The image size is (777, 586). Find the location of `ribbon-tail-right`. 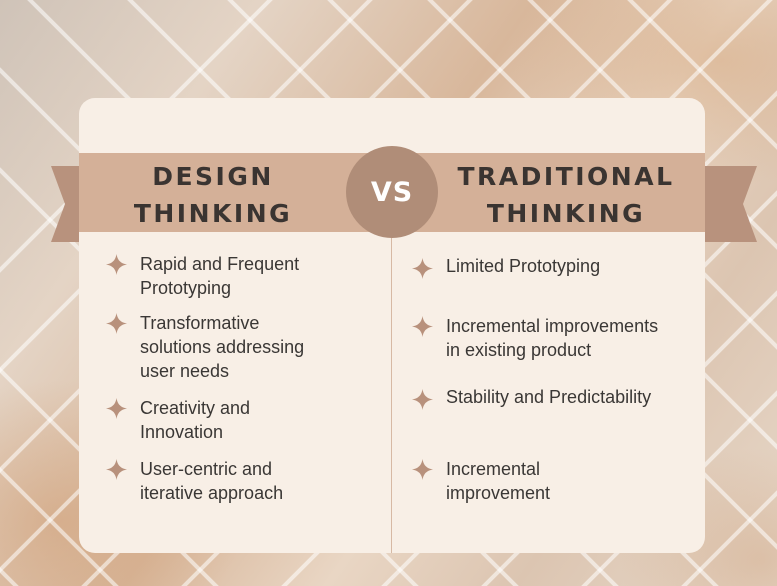

ribbon-tail-right is located at coordinates (731, 204).